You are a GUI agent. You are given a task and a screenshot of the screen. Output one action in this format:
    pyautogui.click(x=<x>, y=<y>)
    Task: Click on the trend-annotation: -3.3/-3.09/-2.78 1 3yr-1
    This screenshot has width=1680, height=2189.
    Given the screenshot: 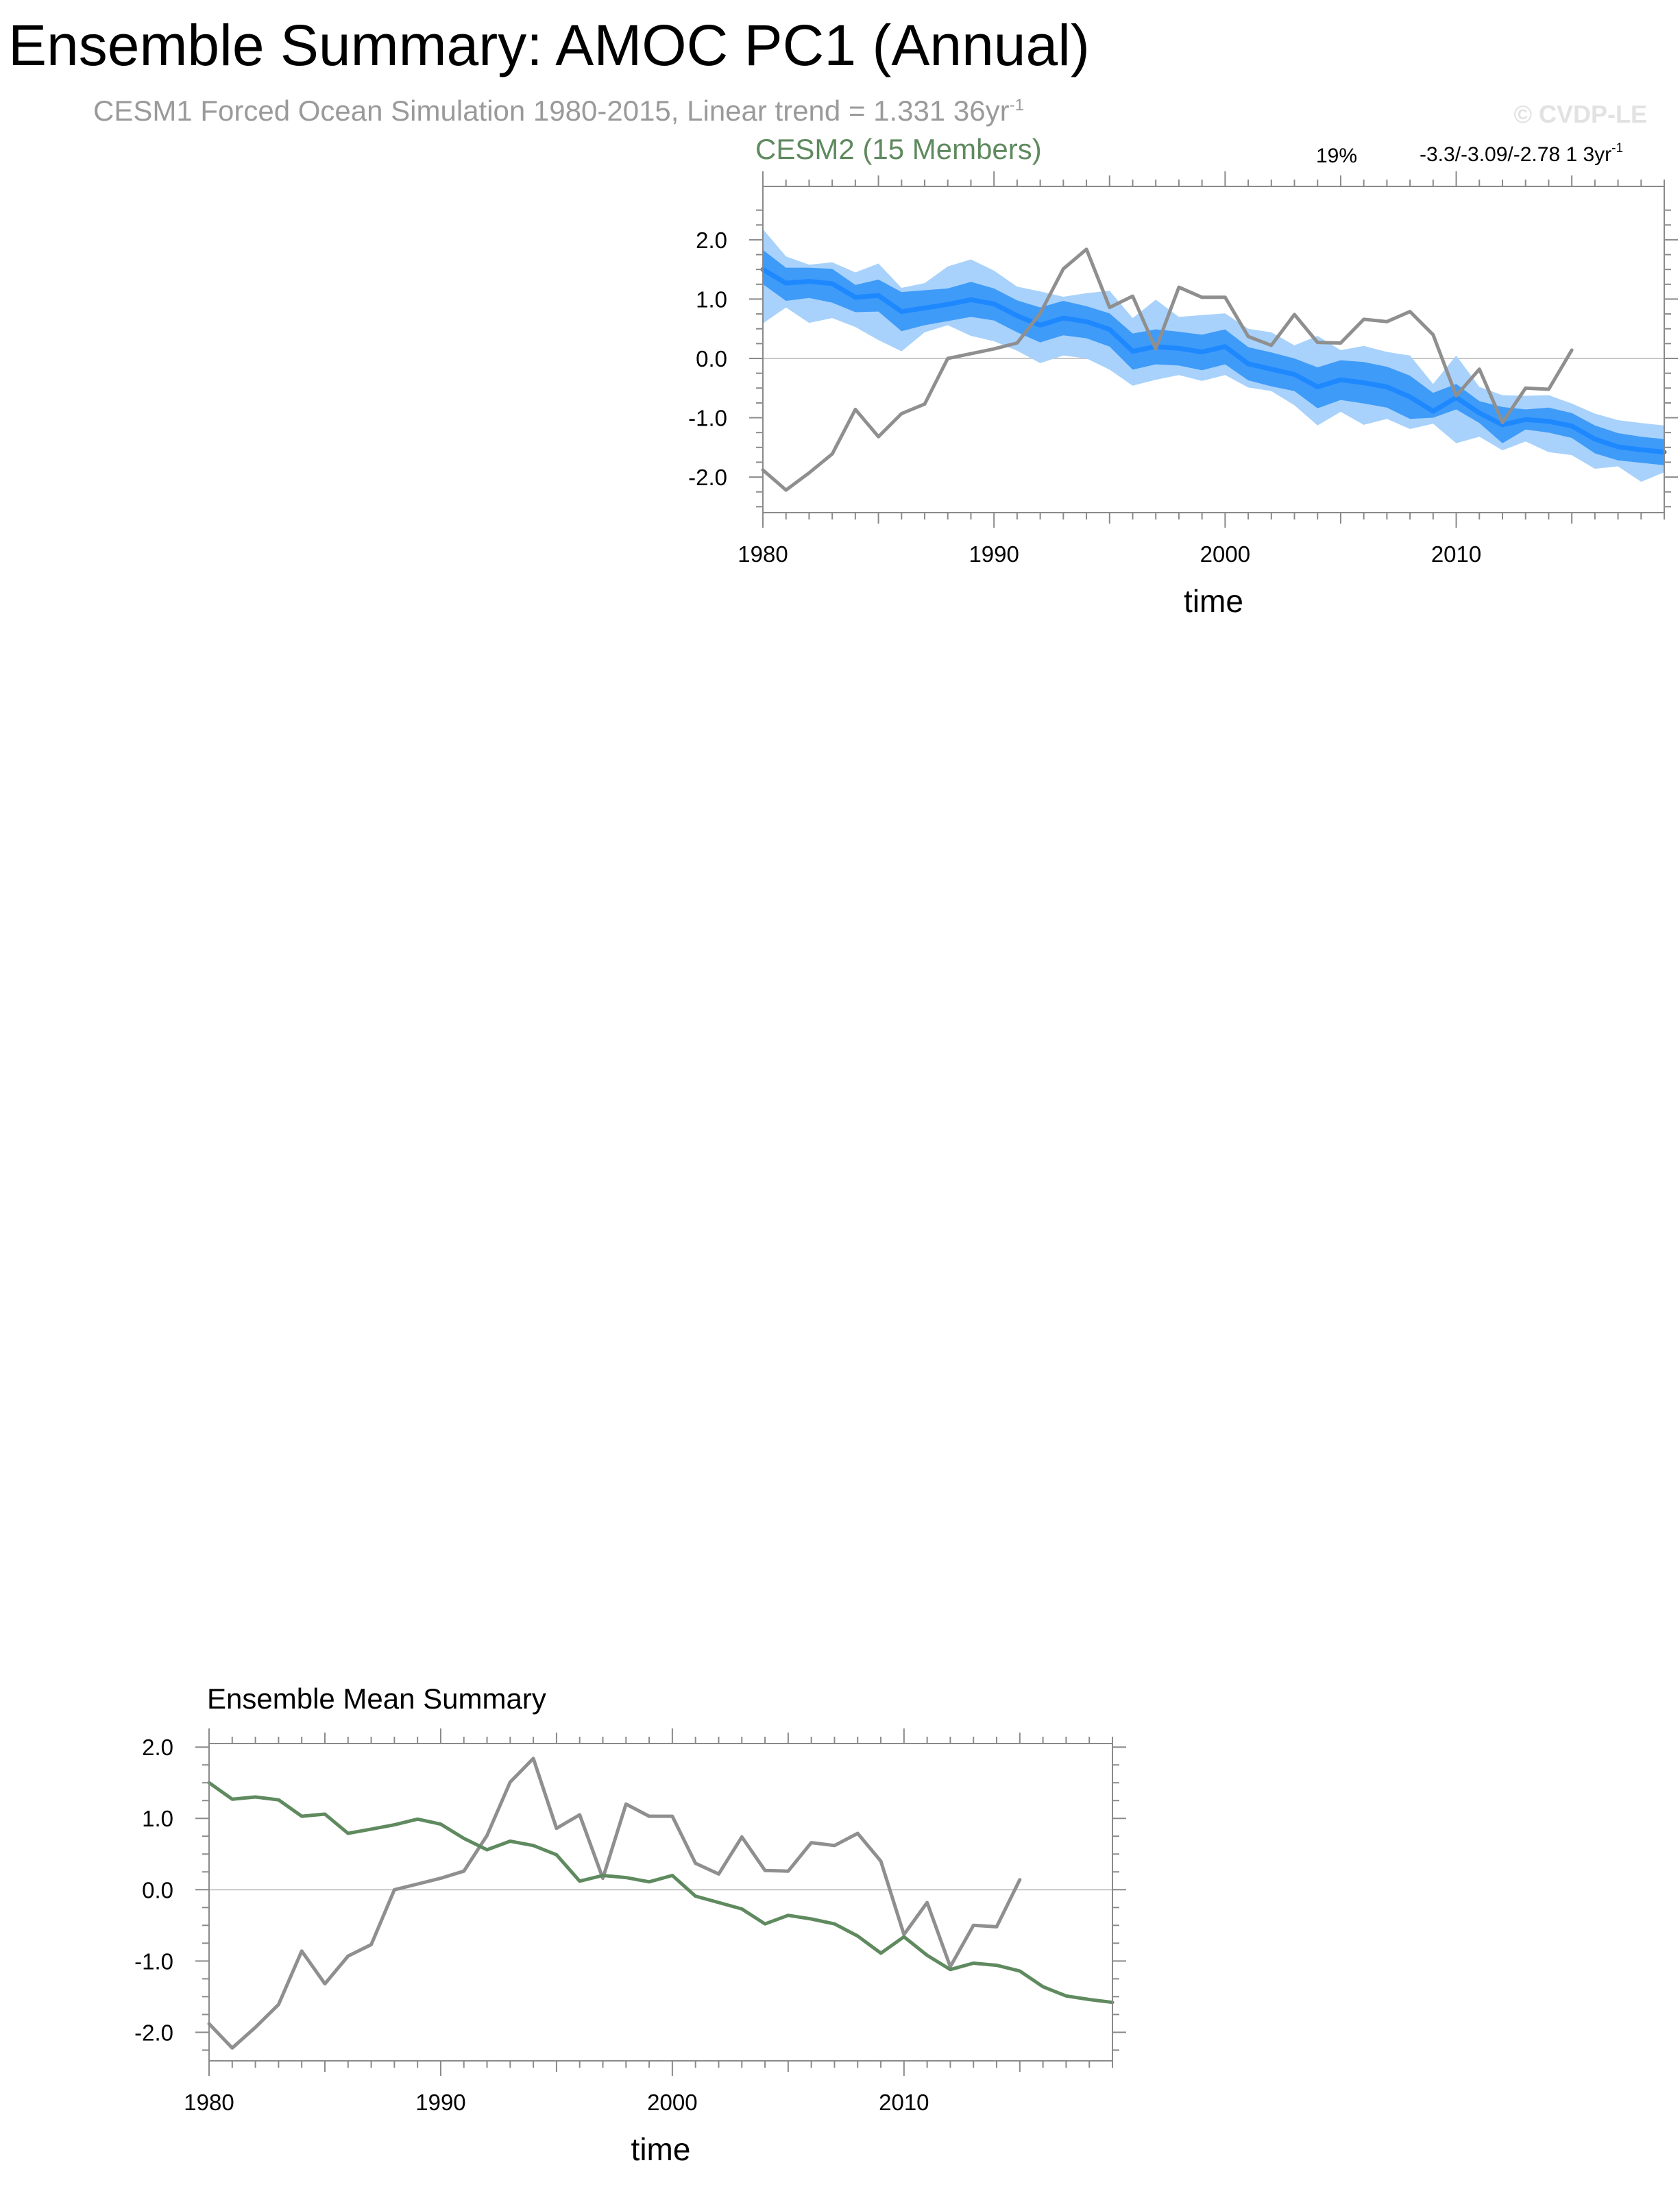 What is the action you would take?
    pyautogui.click(x=1521, y=154)
    